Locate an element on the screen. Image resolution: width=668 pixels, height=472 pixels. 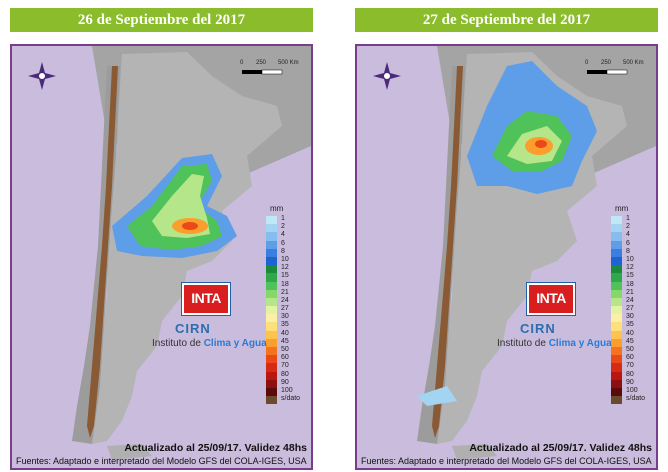
rain-area-light is located at coordinates (437, 396).